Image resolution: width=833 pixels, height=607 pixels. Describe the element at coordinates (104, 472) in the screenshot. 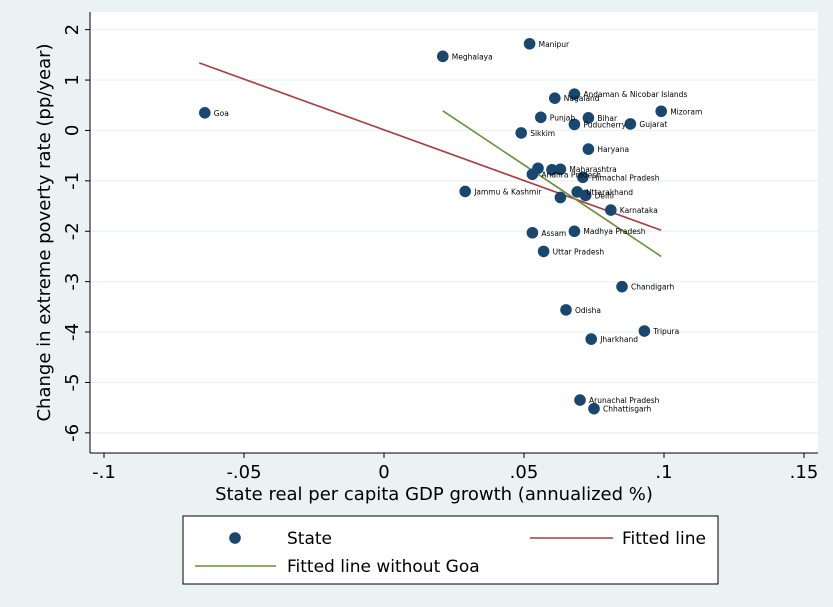

I see `x-tick-label: -.1` at that location.